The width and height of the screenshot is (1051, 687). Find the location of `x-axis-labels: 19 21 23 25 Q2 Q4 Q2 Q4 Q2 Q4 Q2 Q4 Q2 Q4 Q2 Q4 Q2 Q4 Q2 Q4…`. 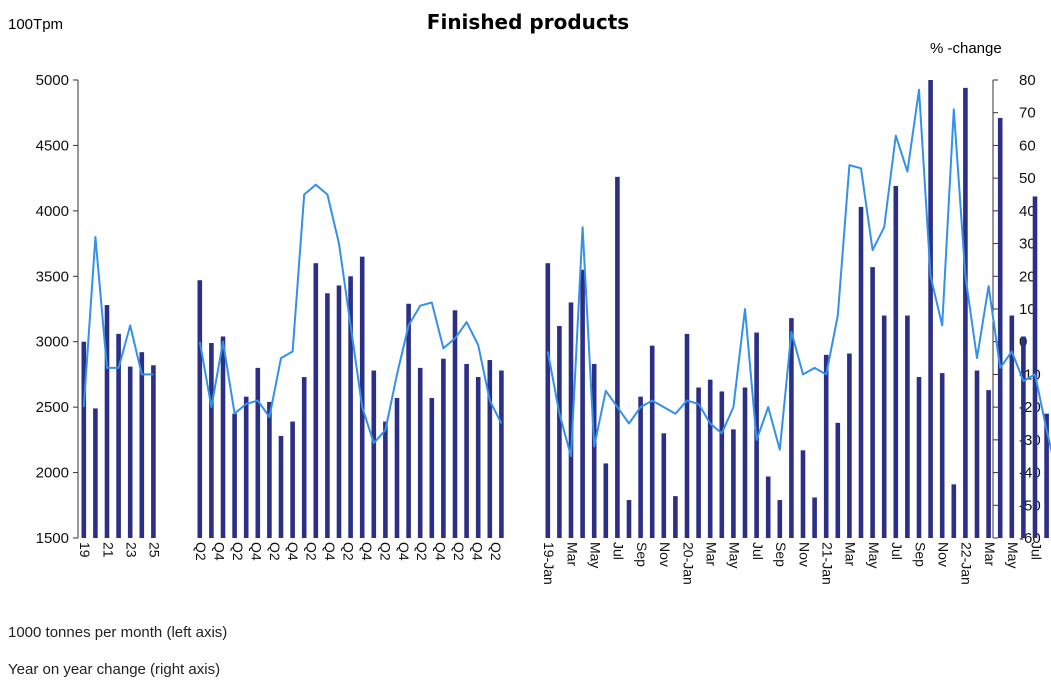

x-axis-labels: 19 21 23 25 Q2 Q4 Q2 Q4 Q2 Q4 Q2 Q4 Q2 Q4 Q2 Q4 Q2 Q4 Q2 Q4… is located at coordinates (560, 563).